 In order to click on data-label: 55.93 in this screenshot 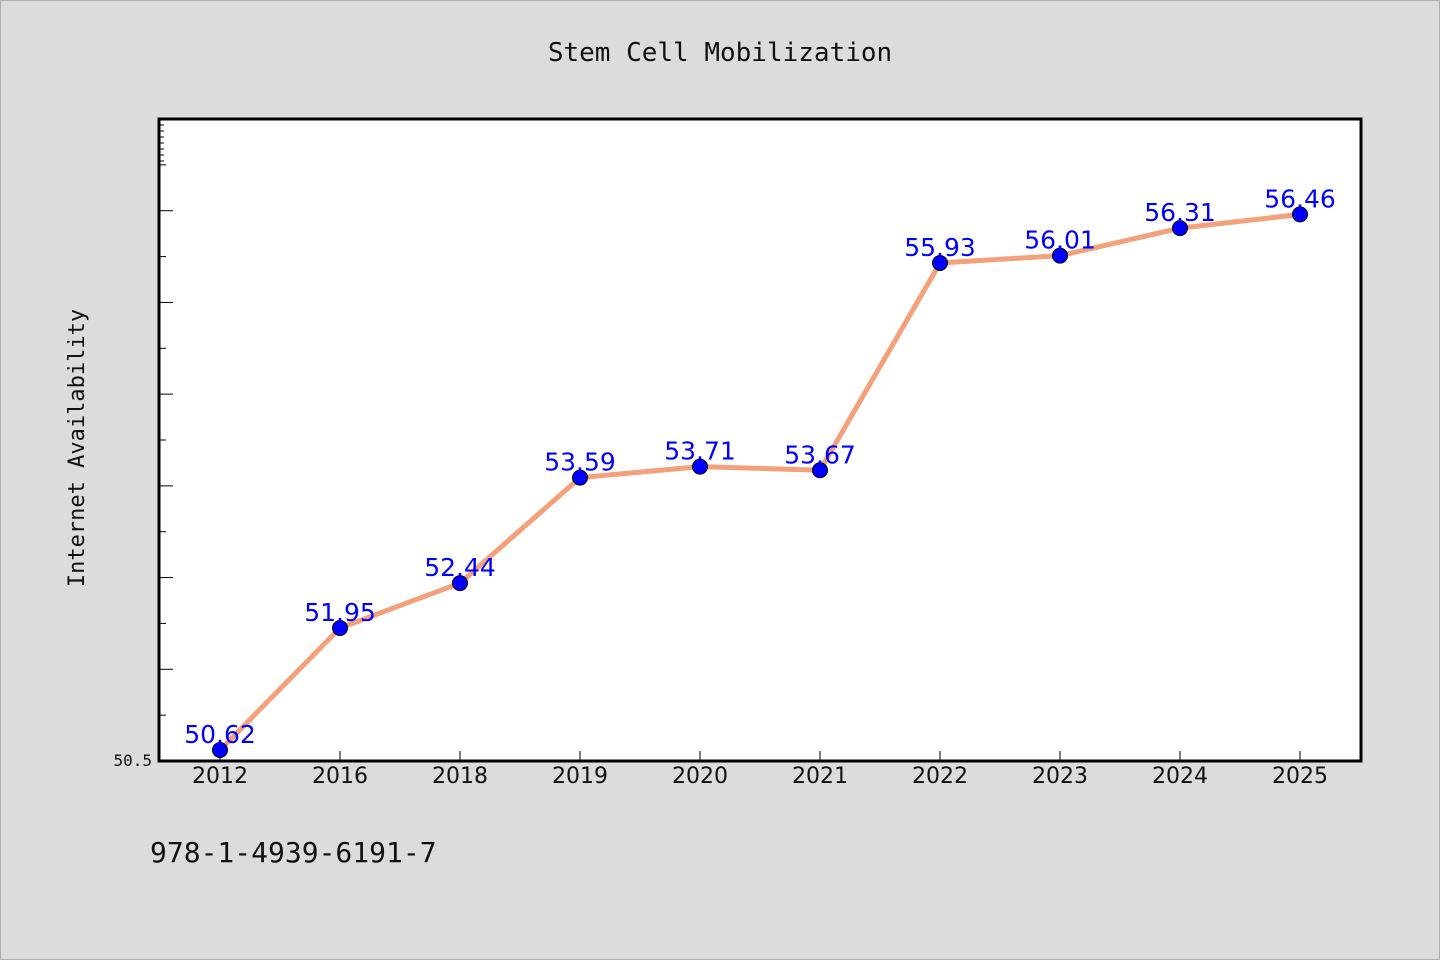, I will do `click(940, 247)`.